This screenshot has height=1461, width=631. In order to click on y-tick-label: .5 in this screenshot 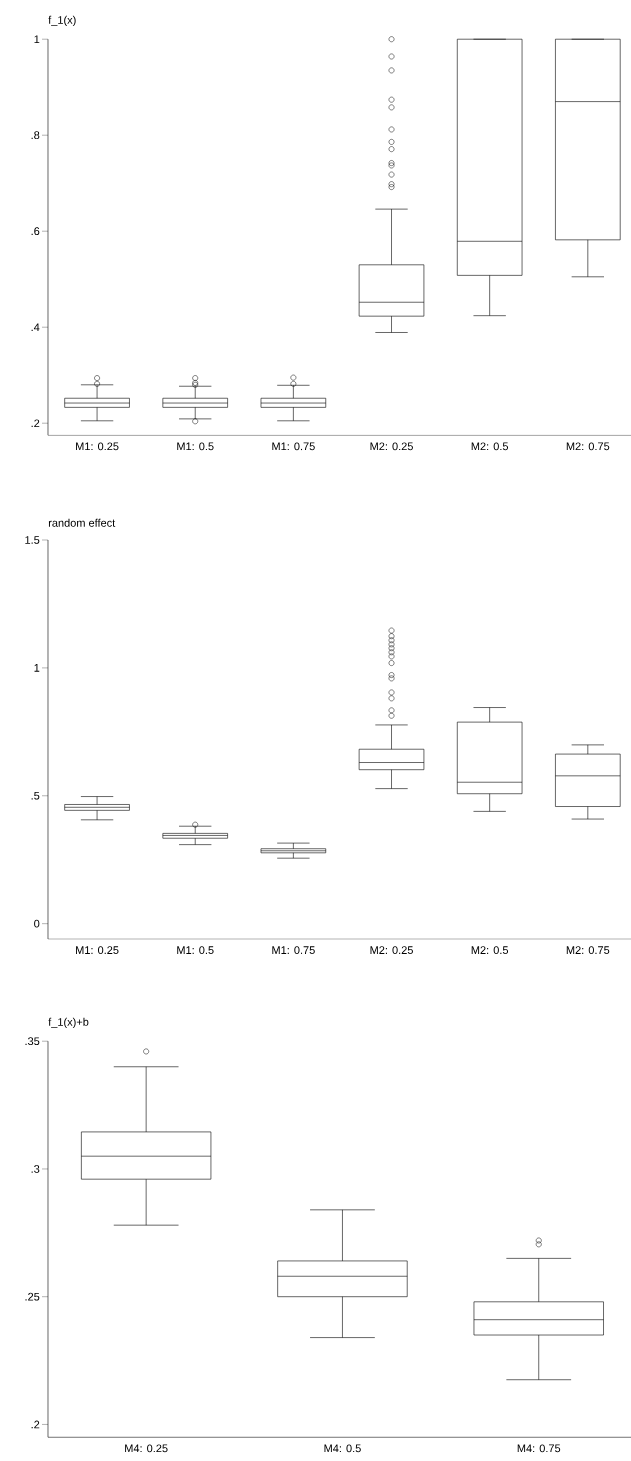, I will do `click(35, 795)`.